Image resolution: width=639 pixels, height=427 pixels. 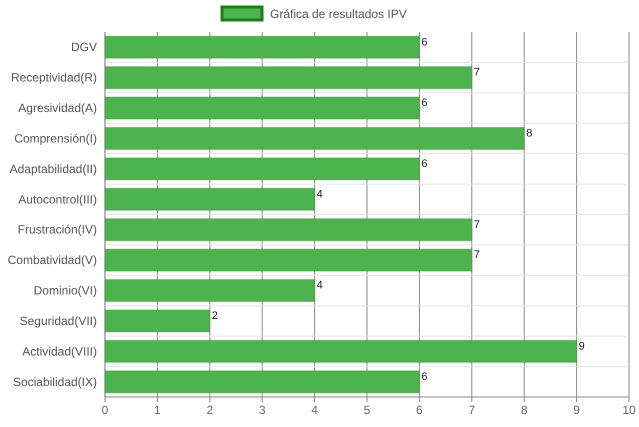 What do you see at coordinates (314, 410) in the screenshot?
I see `x-tick-label: 4` at bounding box center [314, 410].